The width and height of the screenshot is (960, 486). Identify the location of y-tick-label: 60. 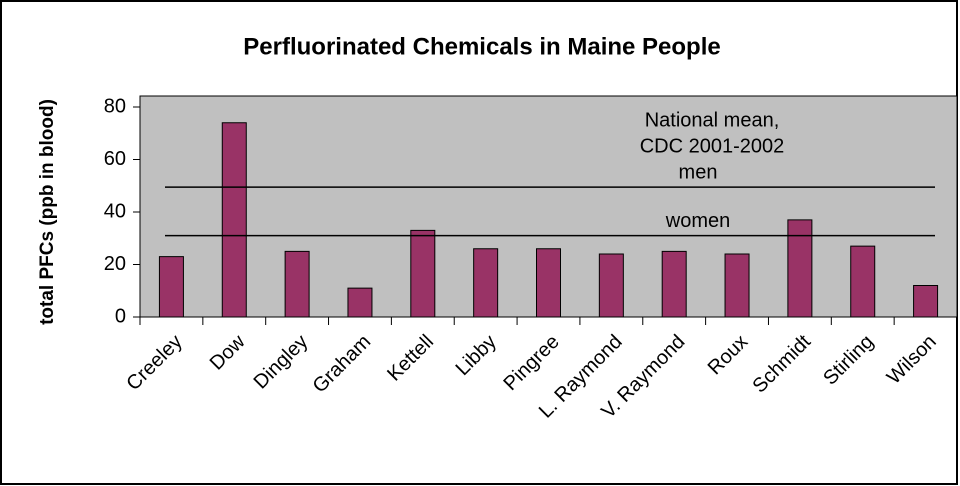
(115, 159).